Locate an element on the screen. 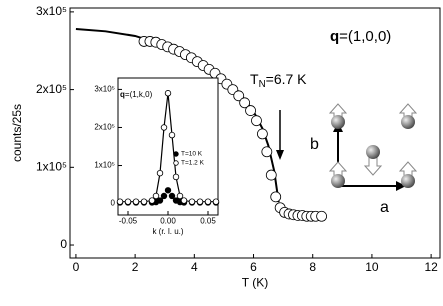  annotation-main: T is located at coordinates (254, 79).